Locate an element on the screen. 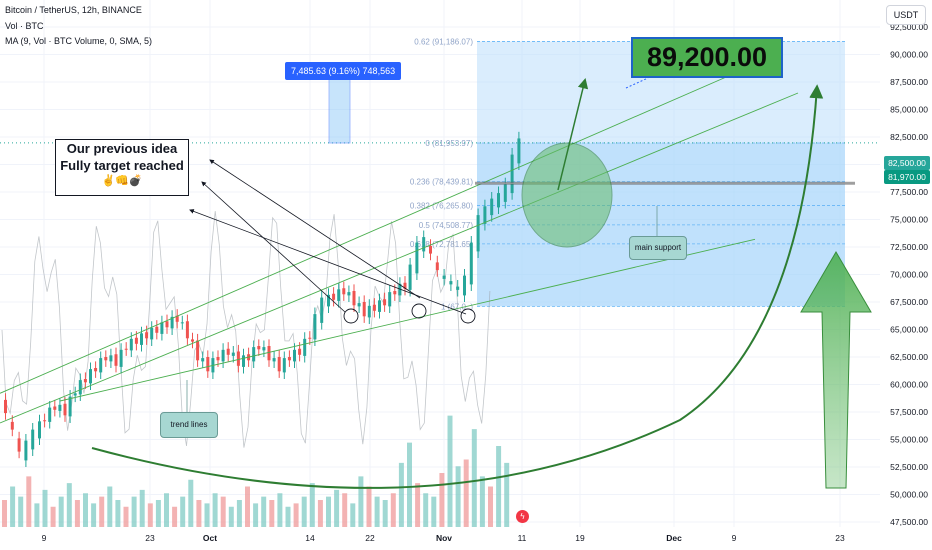 The height and width of the screenshot is (550, 932). main-support-callout: main support is located at coordinates (658, 248).